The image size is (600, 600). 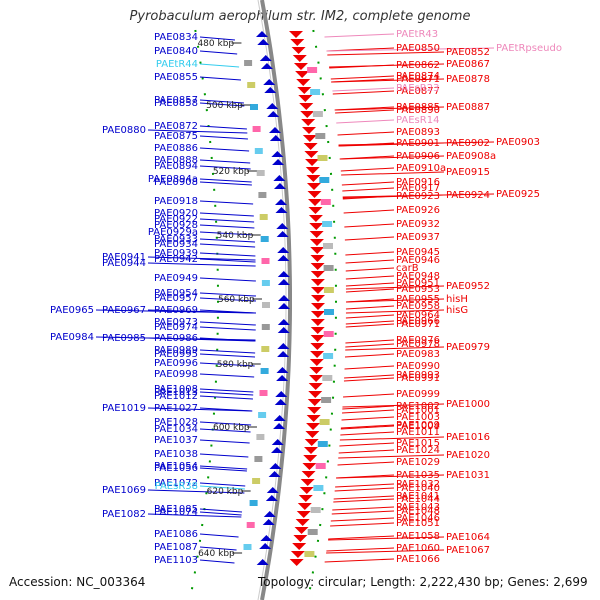 What do you see at coordinates (418, 306) in the screenshot?
I see `right-gene-label: PAE0958` at bounding box center [418, 306].